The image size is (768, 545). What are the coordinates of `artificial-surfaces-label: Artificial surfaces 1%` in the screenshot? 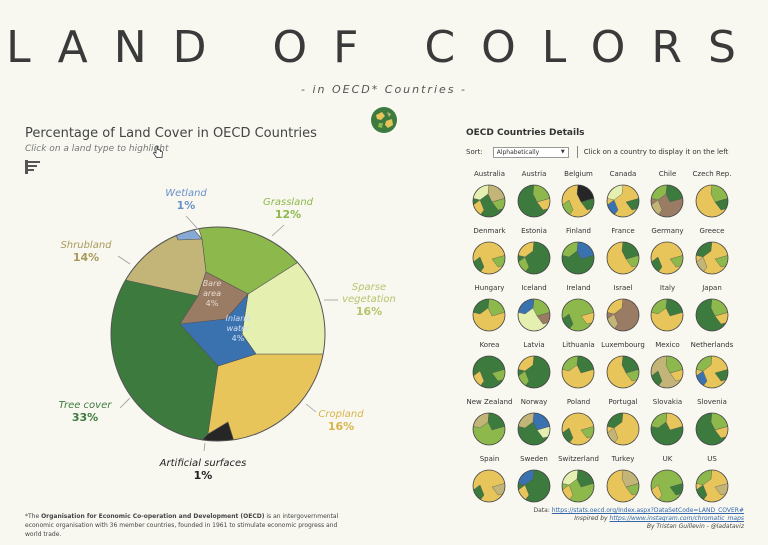 It's located at (203, 470).